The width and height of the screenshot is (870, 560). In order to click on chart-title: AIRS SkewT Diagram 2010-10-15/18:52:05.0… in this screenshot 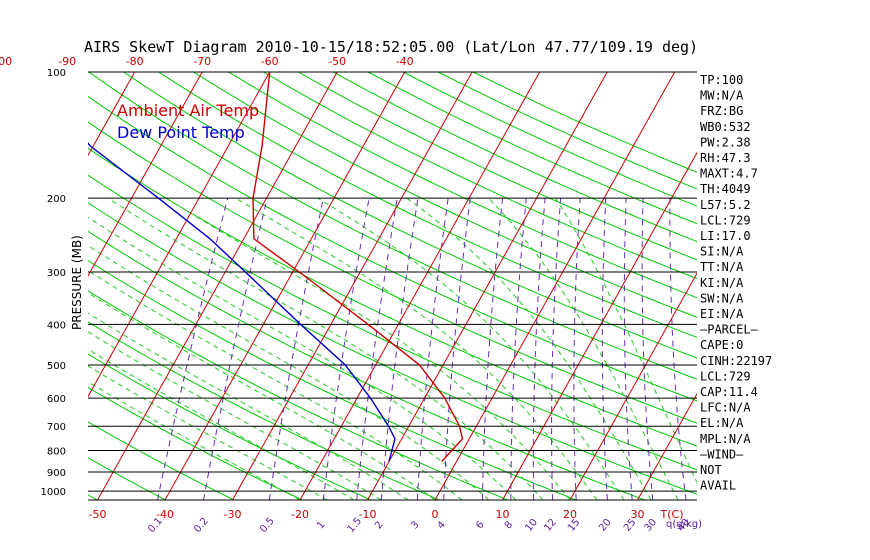, I will do `click(391, 47)`.